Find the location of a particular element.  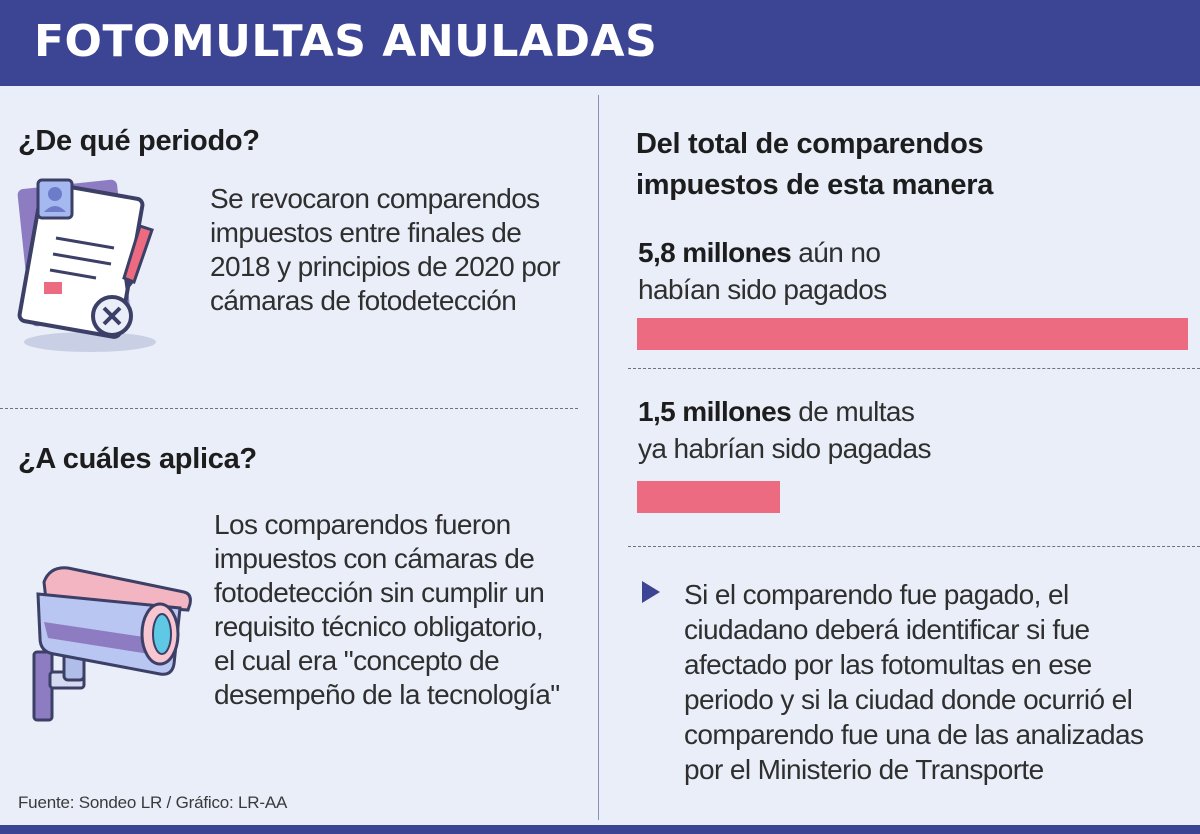

page-title: FOTOMULTAS ANULADAS is located at coordinates (346, 41).